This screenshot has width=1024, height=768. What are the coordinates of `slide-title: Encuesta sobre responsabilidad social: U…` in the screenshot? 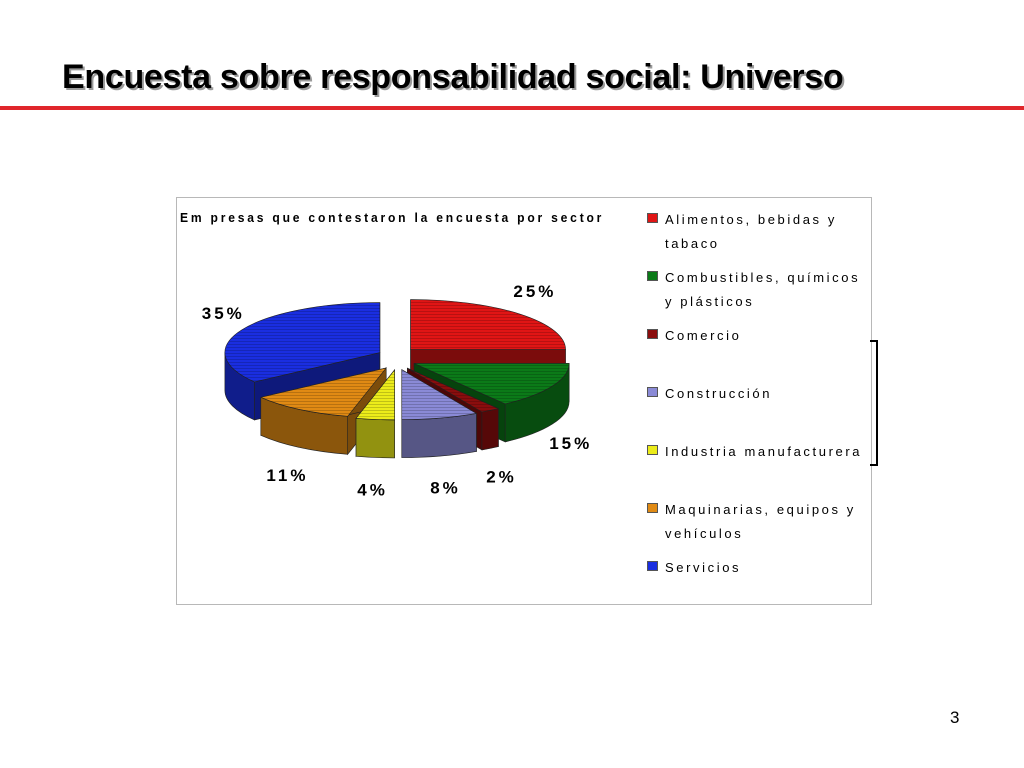 It's located at (453, 77).